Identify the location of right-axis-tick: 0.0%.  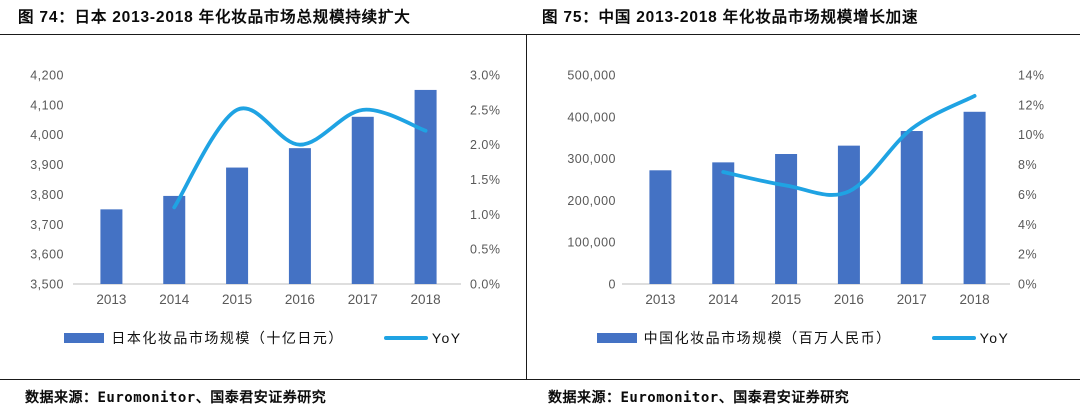
(485, 285).